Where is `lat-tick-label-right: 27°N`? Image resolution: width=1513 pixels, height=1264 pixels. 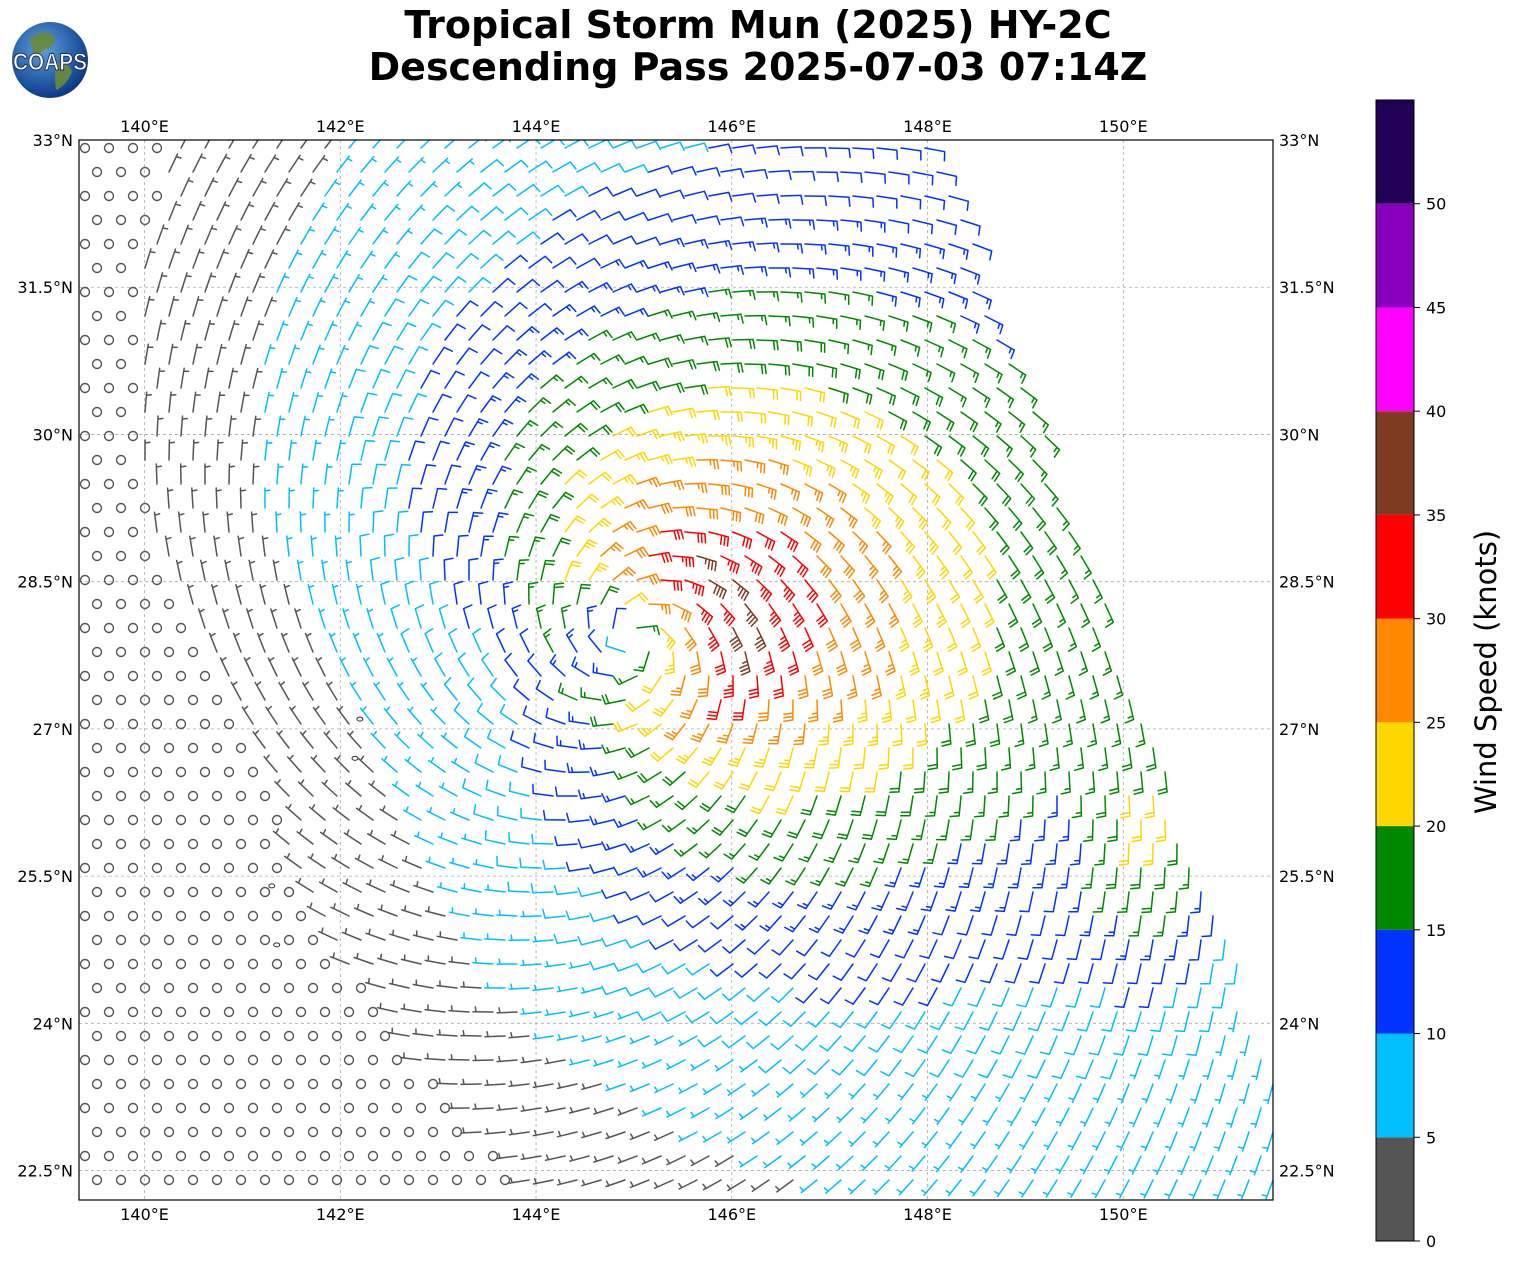 lat-tick-label-right: 27°N is located at coordinates (1299, 729).